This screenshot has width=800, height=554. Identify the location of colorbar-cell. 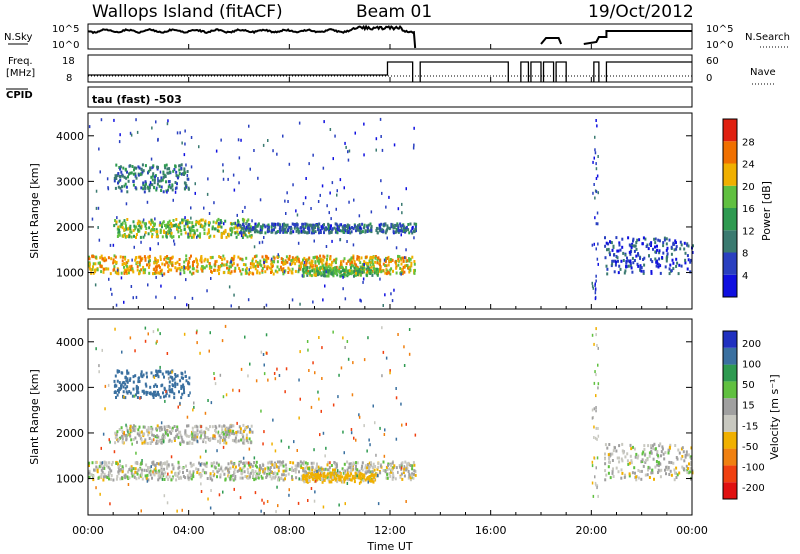
(730, 423).